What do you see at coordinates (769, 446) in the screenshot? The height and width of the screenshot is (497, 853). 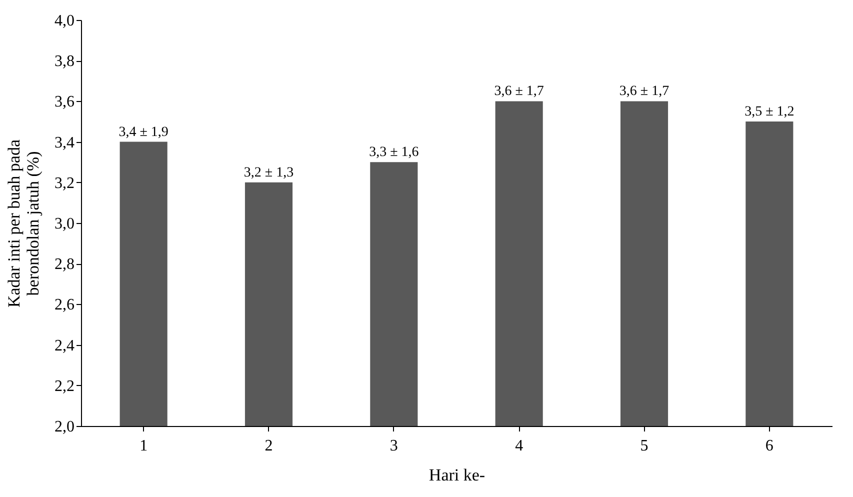 I see `x-tick-label: 6` at bounding box center [769, 446].